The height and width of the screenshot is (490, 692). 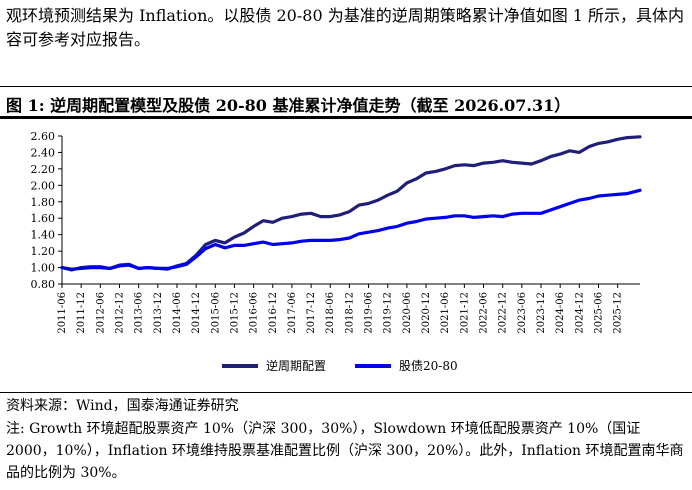 I want to click on x-tick-label: 2015-12, so click(x=234, y=313).